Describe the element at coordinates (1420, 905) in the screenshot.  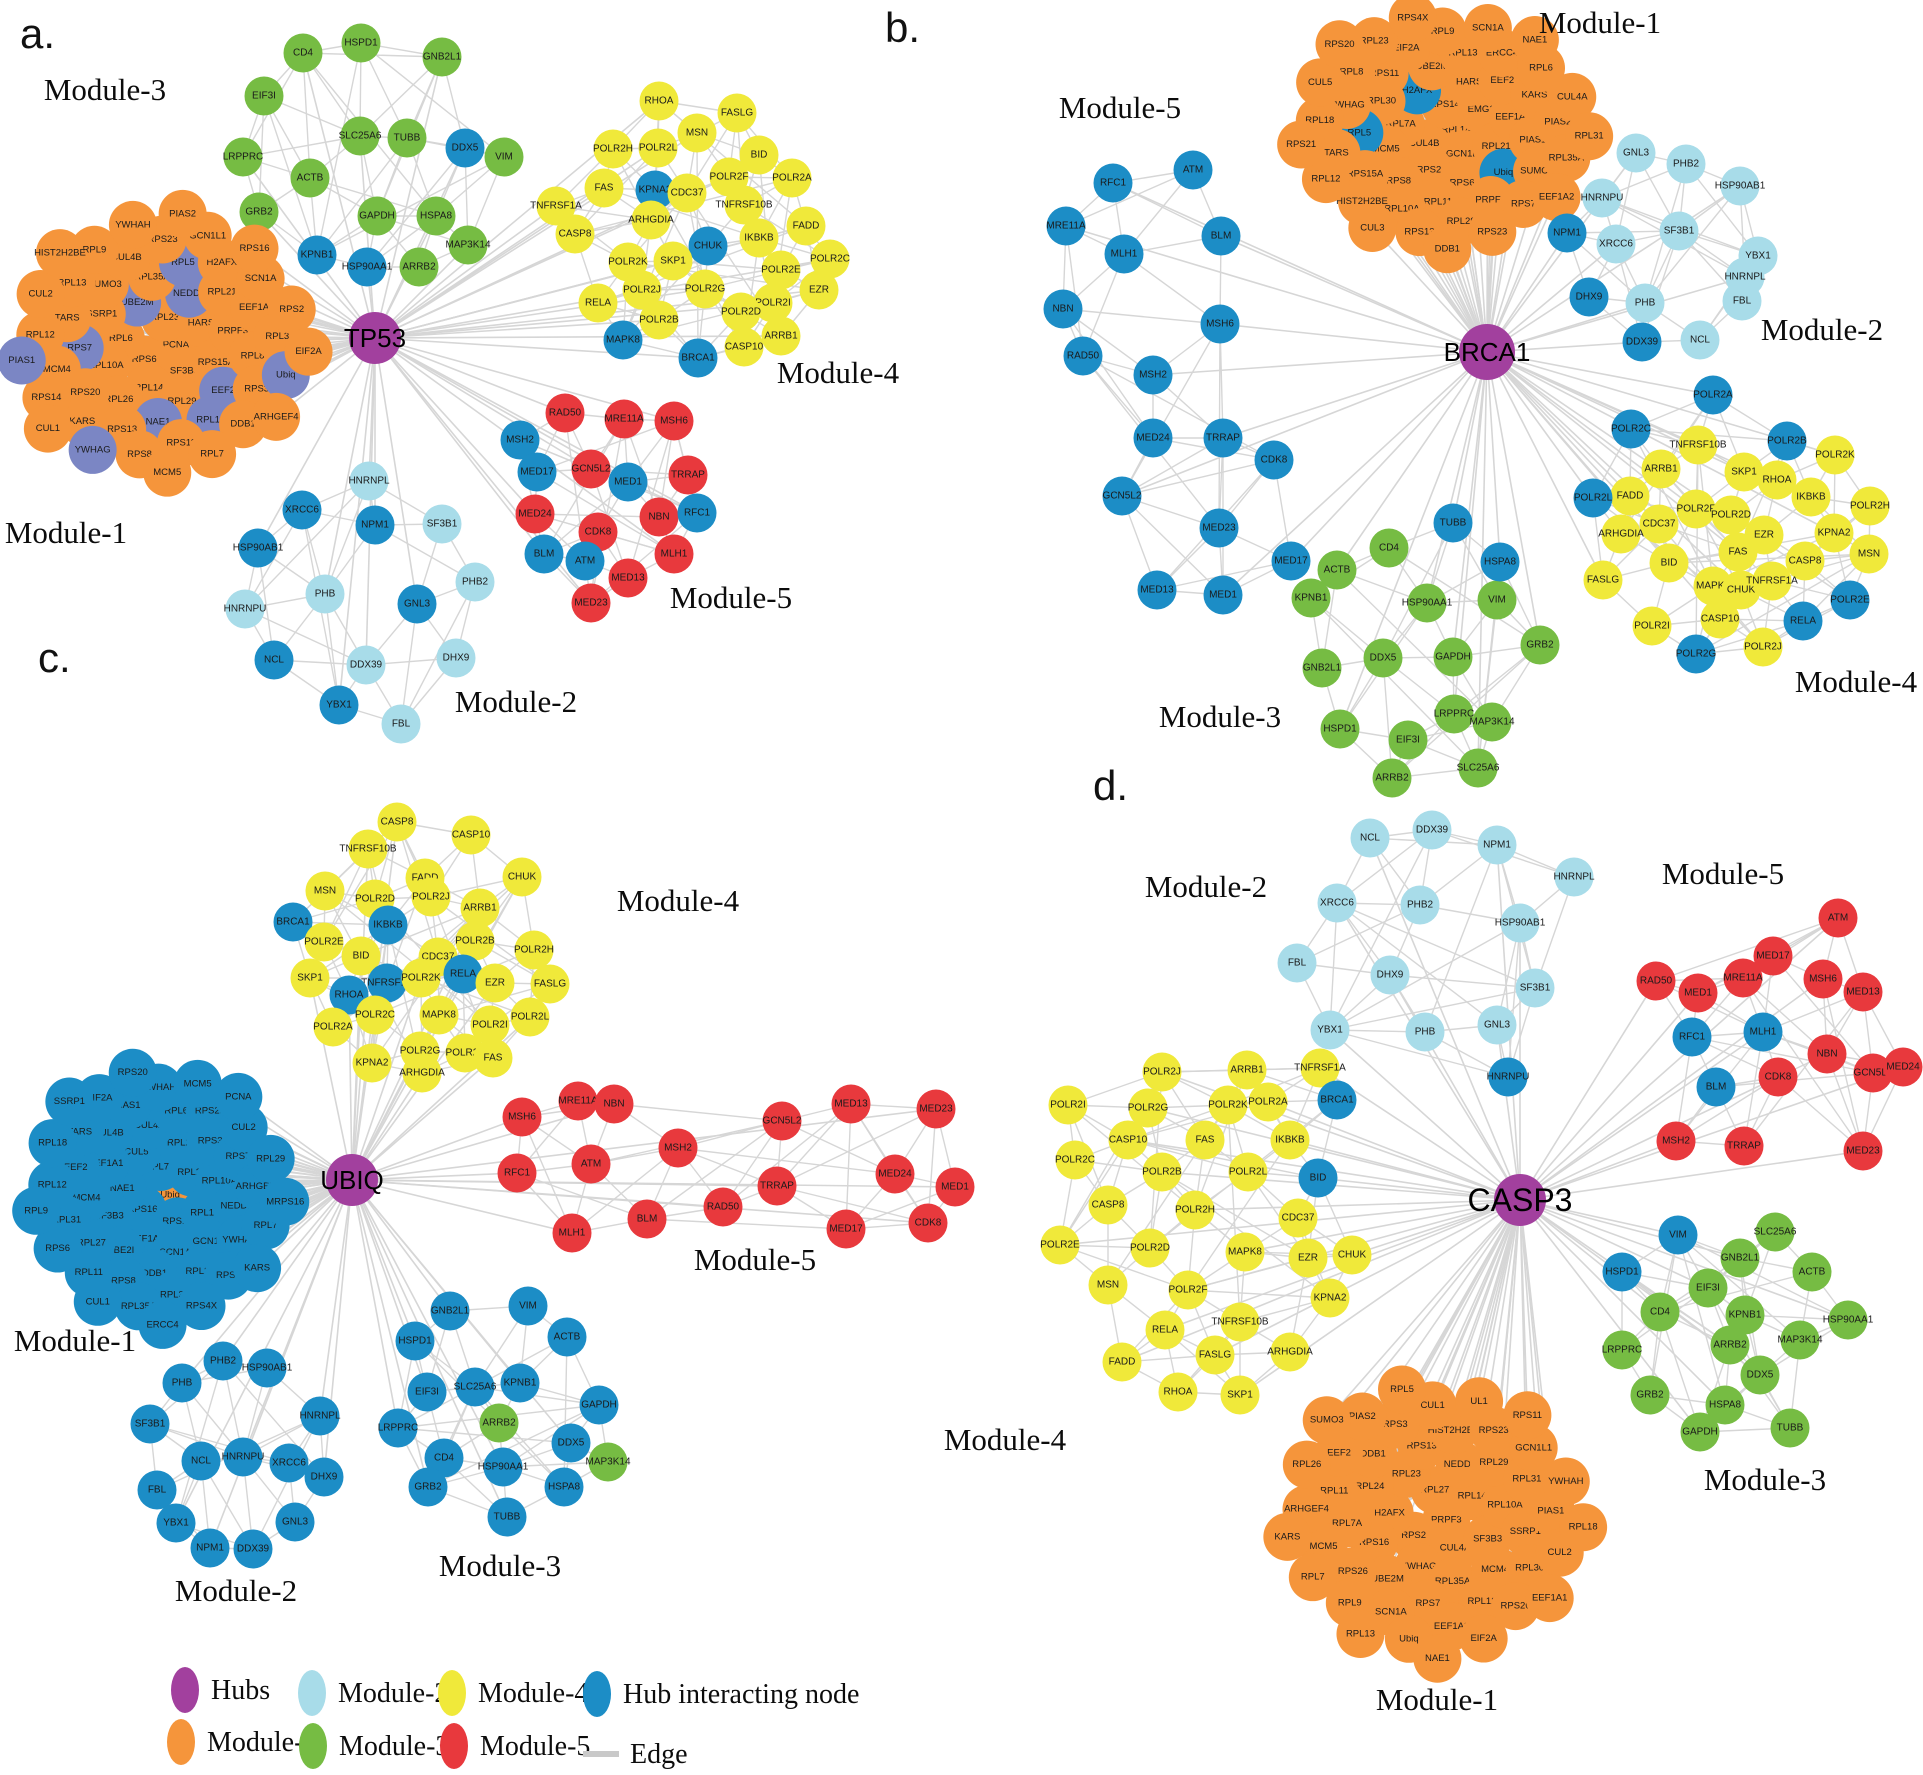
I see `node-circle-phb2` at that location.